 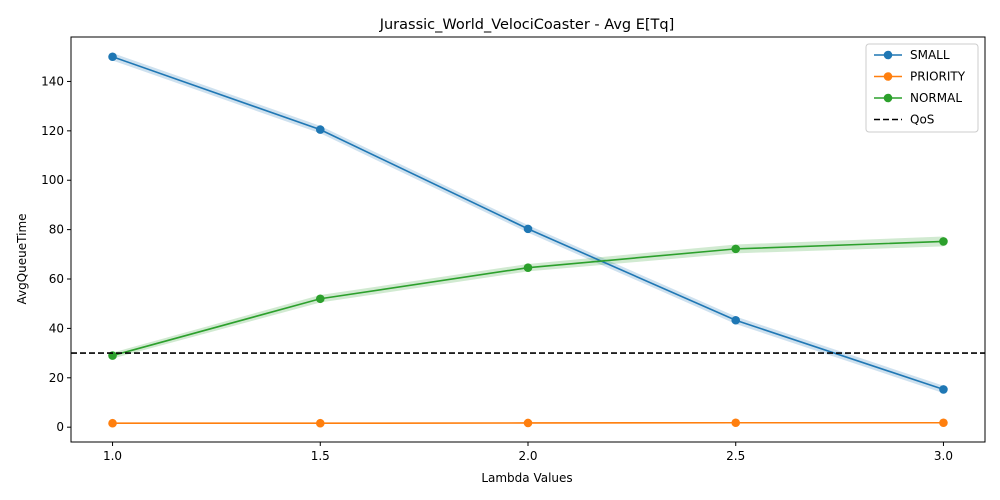 I want to click on y-axis-label: AvgQueueTime, so click(x=22, y=258).